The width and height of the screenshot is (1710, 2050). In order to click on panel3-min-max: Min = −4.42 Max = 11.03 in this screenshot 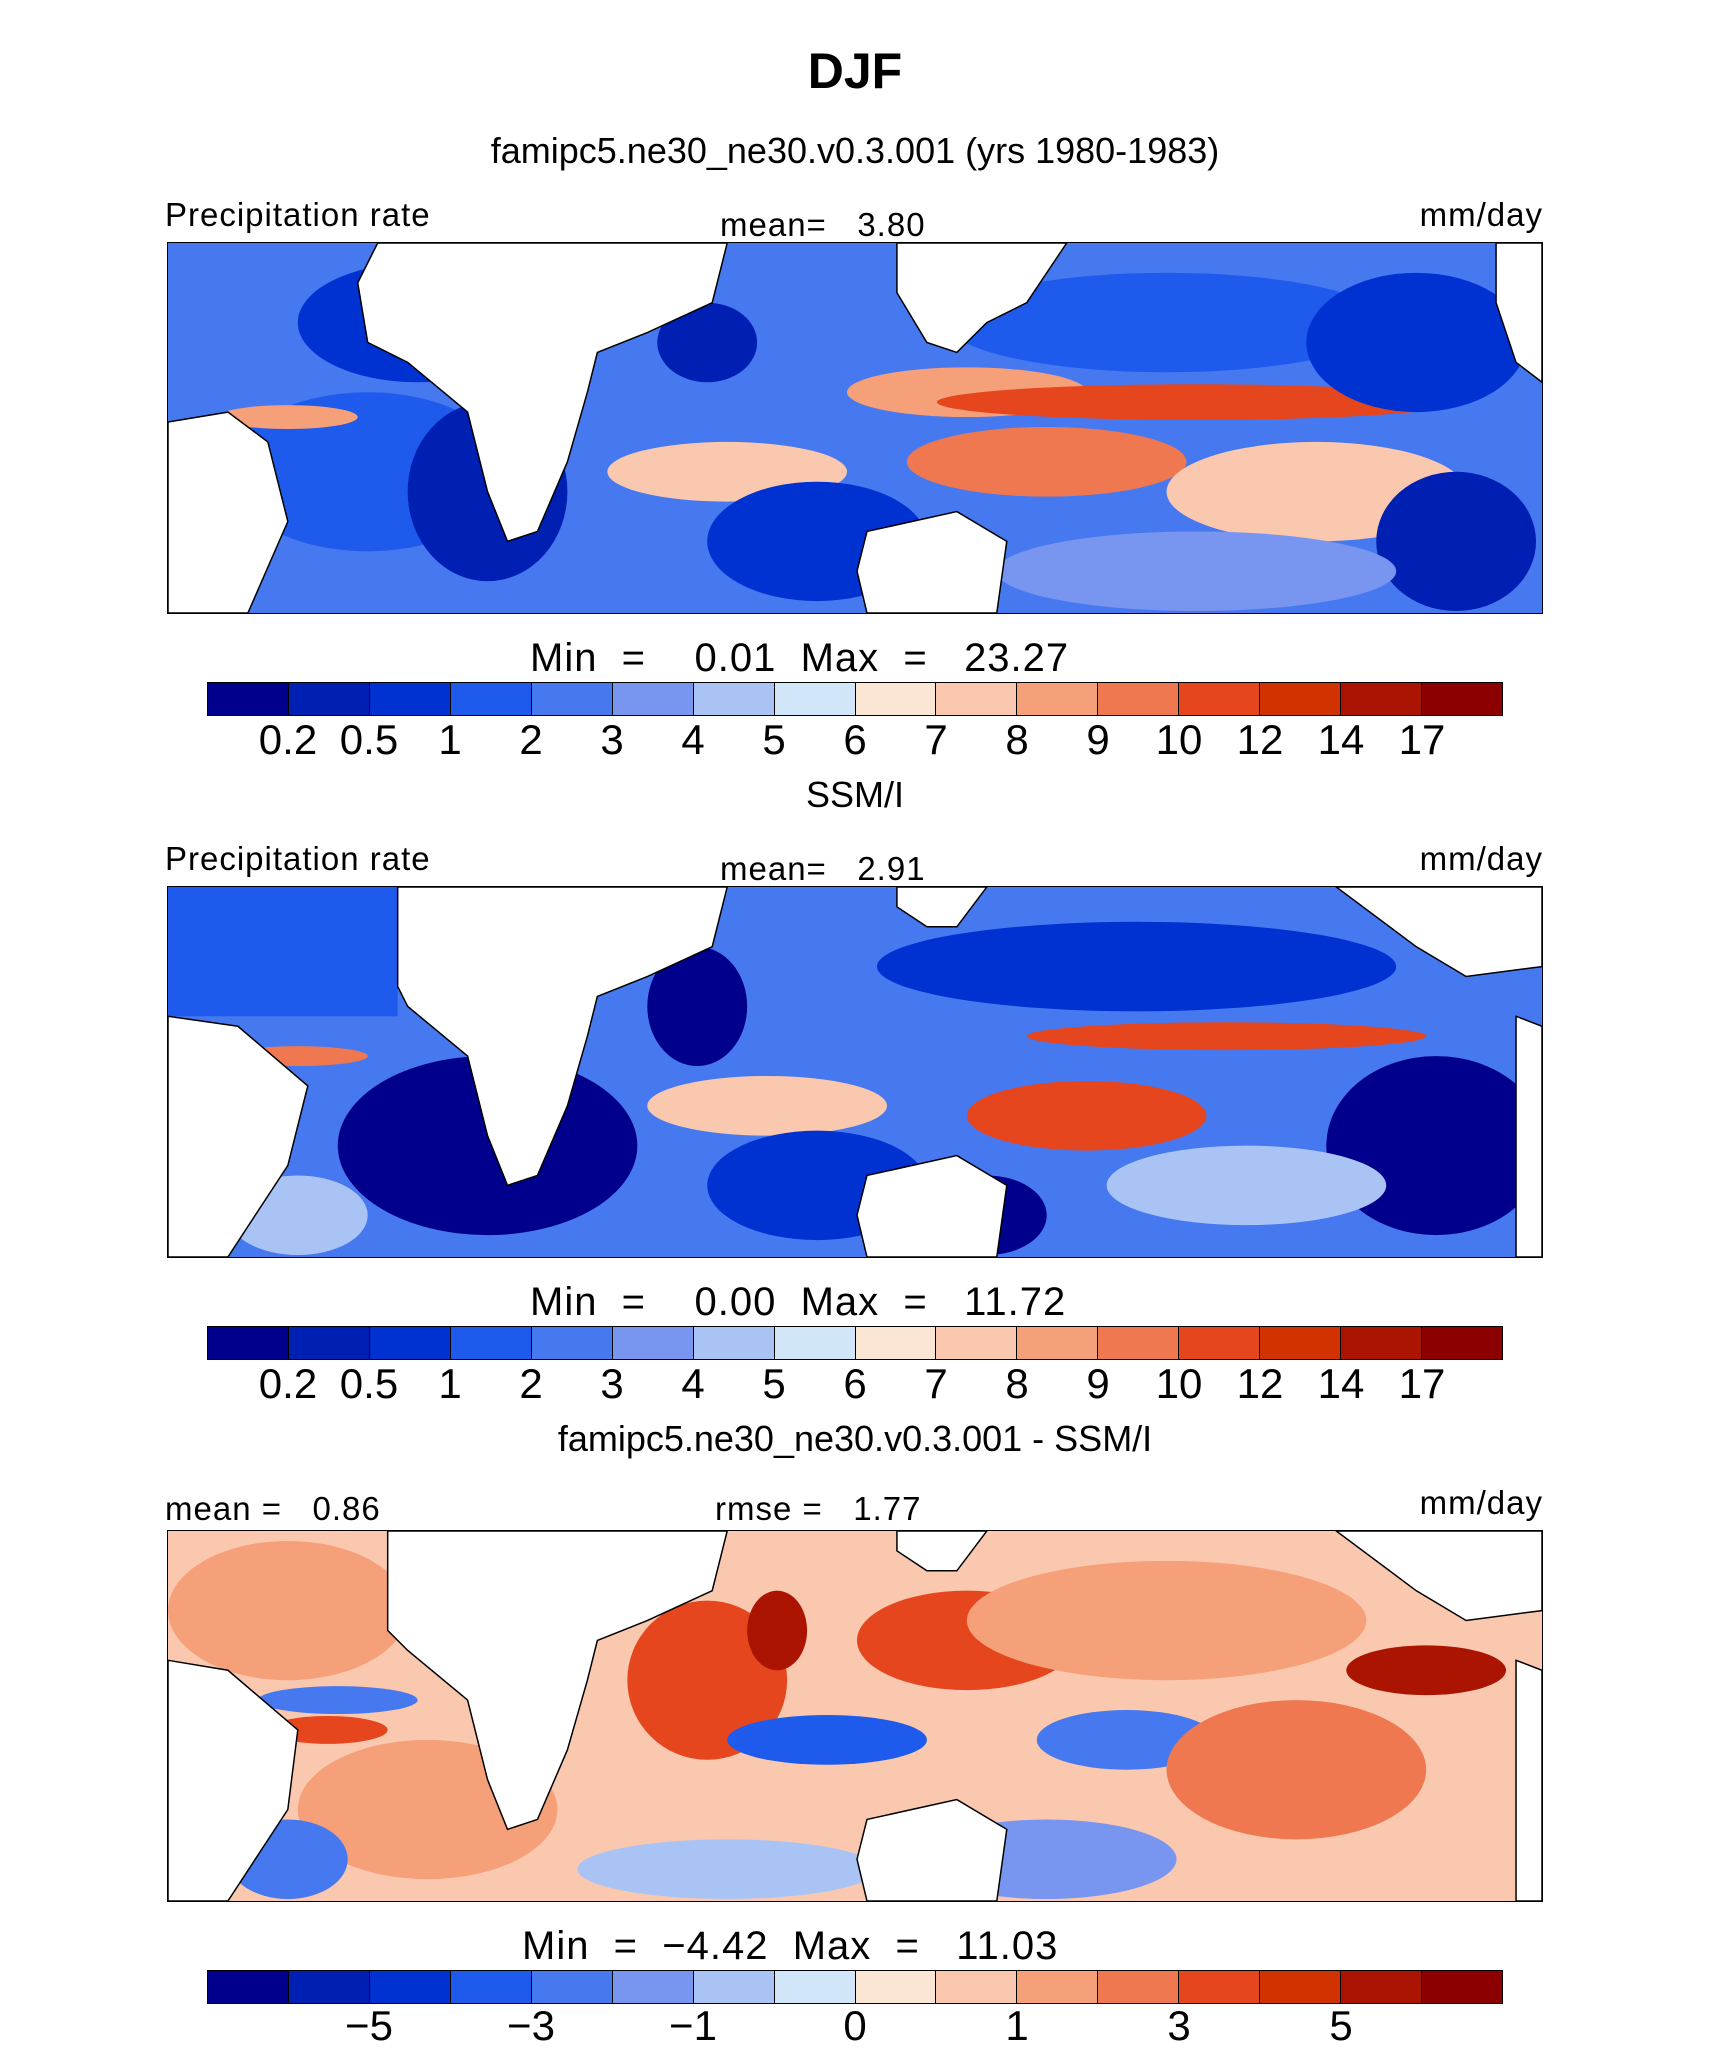, I will do `click(790, 1946)`.